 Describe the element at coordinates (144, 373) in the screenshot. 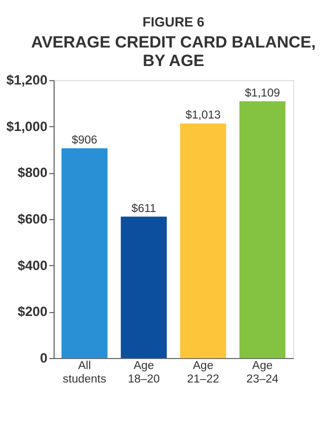

I see `x-tick-label: Age 18–20` at that location.